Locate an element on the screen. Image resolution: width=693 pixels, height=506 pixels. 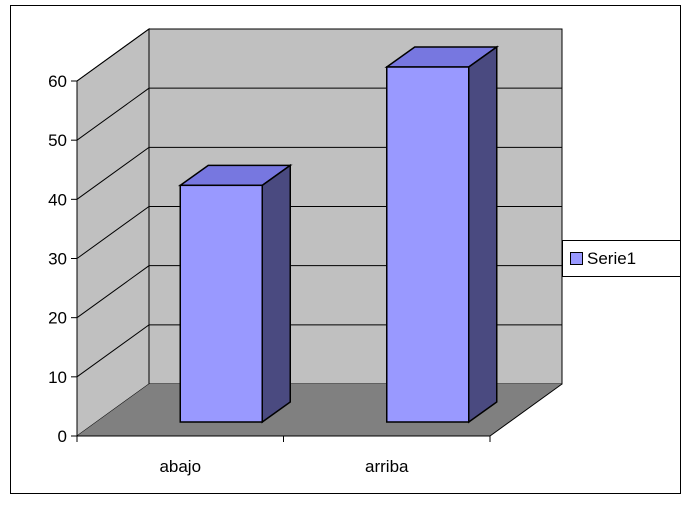
legend-label-serie1: Serie1 is located at coordinates (611, 258).